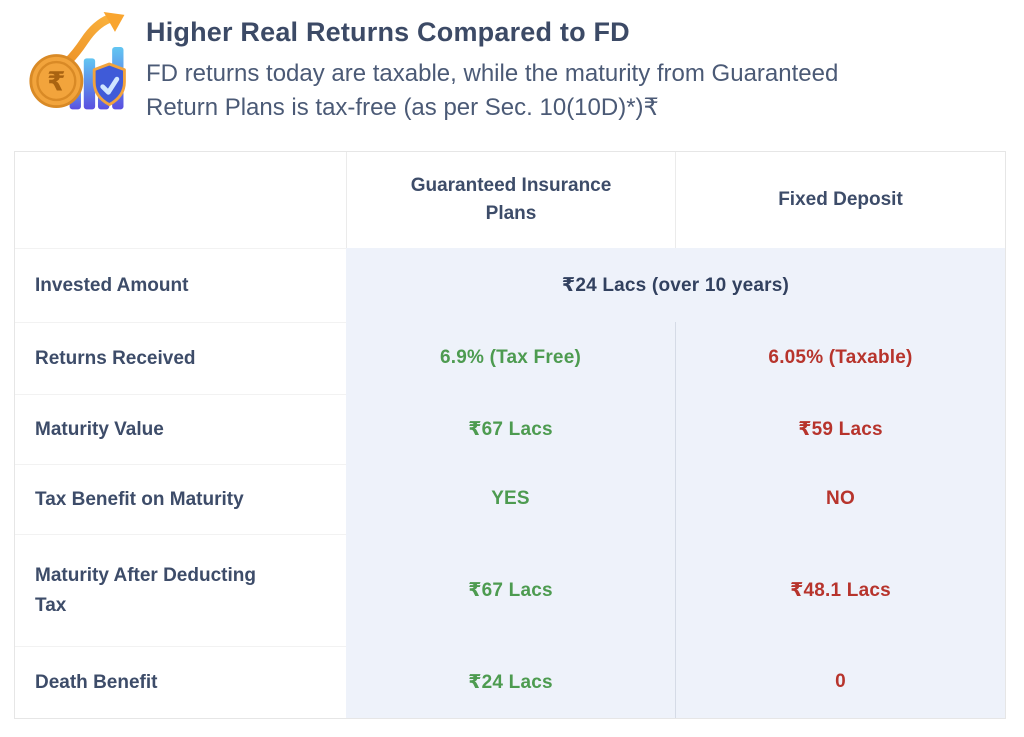 This screenshot has height=737, width=1024. Describe the element at coordinates (180, 200) in the screenshot. I see `table-header-empty-cell` at that location.